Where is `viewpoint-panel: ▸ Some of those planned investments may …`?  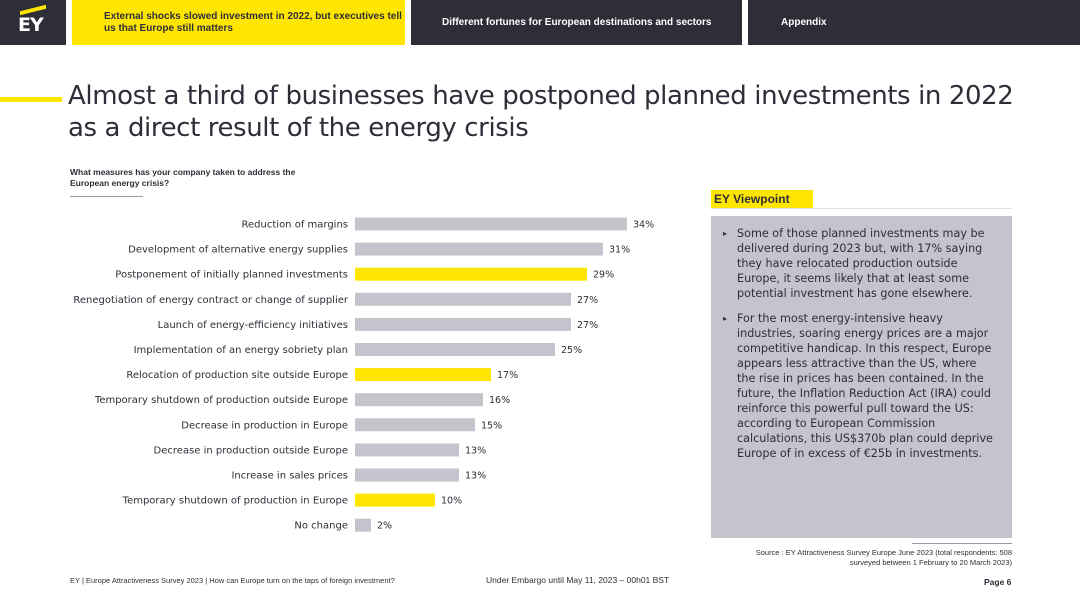 viewpoint-panel: ▸ Some of those planned investments may … is located at coordinates (861, 377).